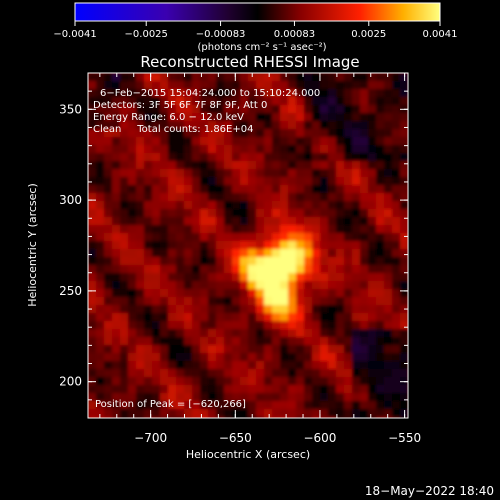 Image resolution: width=500 pixels, height=500 pixels. I want to click on detectors-label: Detectors: 3F 5F 6F 7F 8F 9F, Att 0, so click(180, 105).